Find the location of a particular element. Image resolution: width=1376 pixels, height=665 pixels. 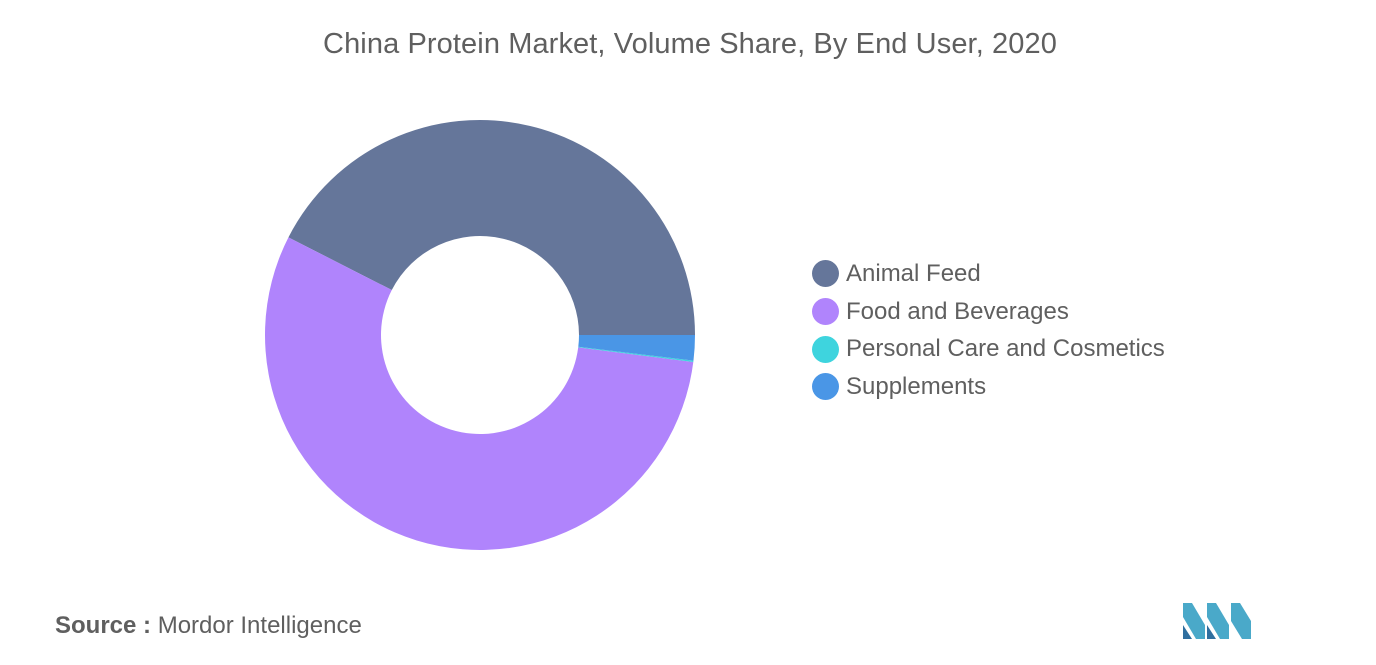

legend-item-personal-care-and-cosmetics: Personal Care and Cosmetics is located at coordinates (988, 349).